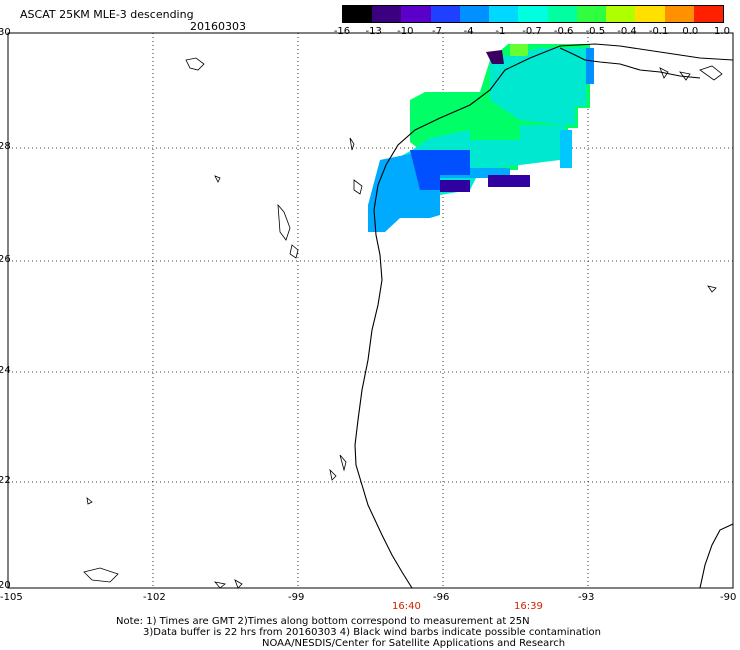  I want to click on lat-label: 22, so click(5, 480).